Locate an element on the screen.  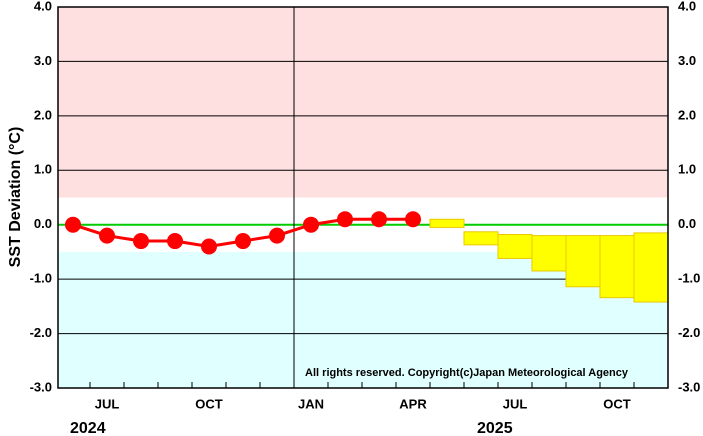
y-tick-label: -2.0 is located at coordinates (41, 332).